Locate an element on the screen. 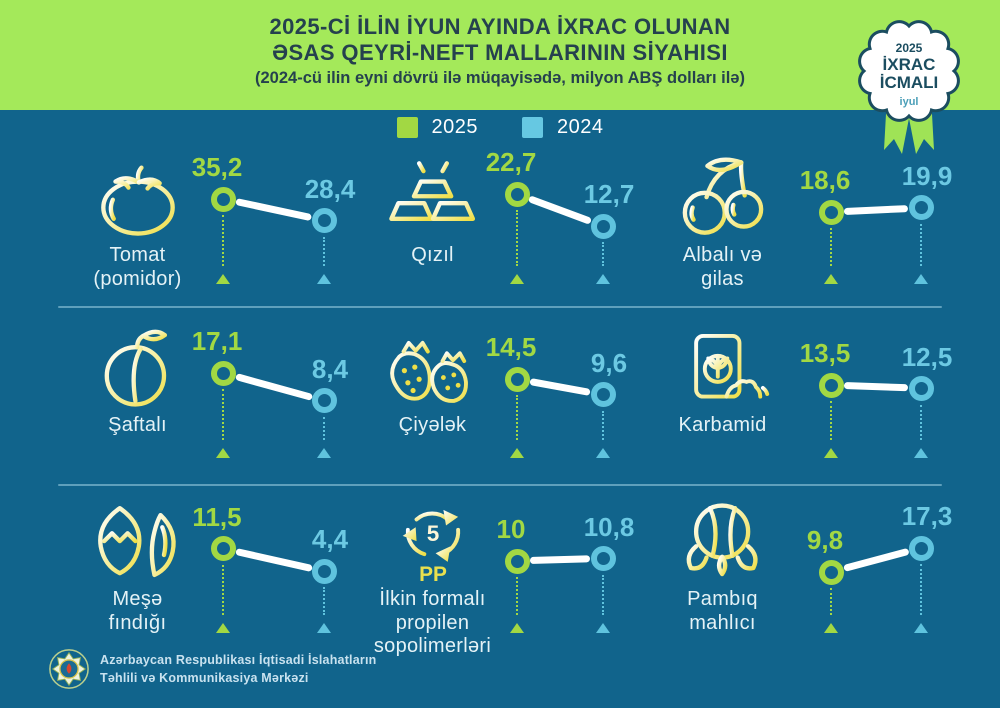  legend-label-2025: 2025 is located at coordinates (454, 127).